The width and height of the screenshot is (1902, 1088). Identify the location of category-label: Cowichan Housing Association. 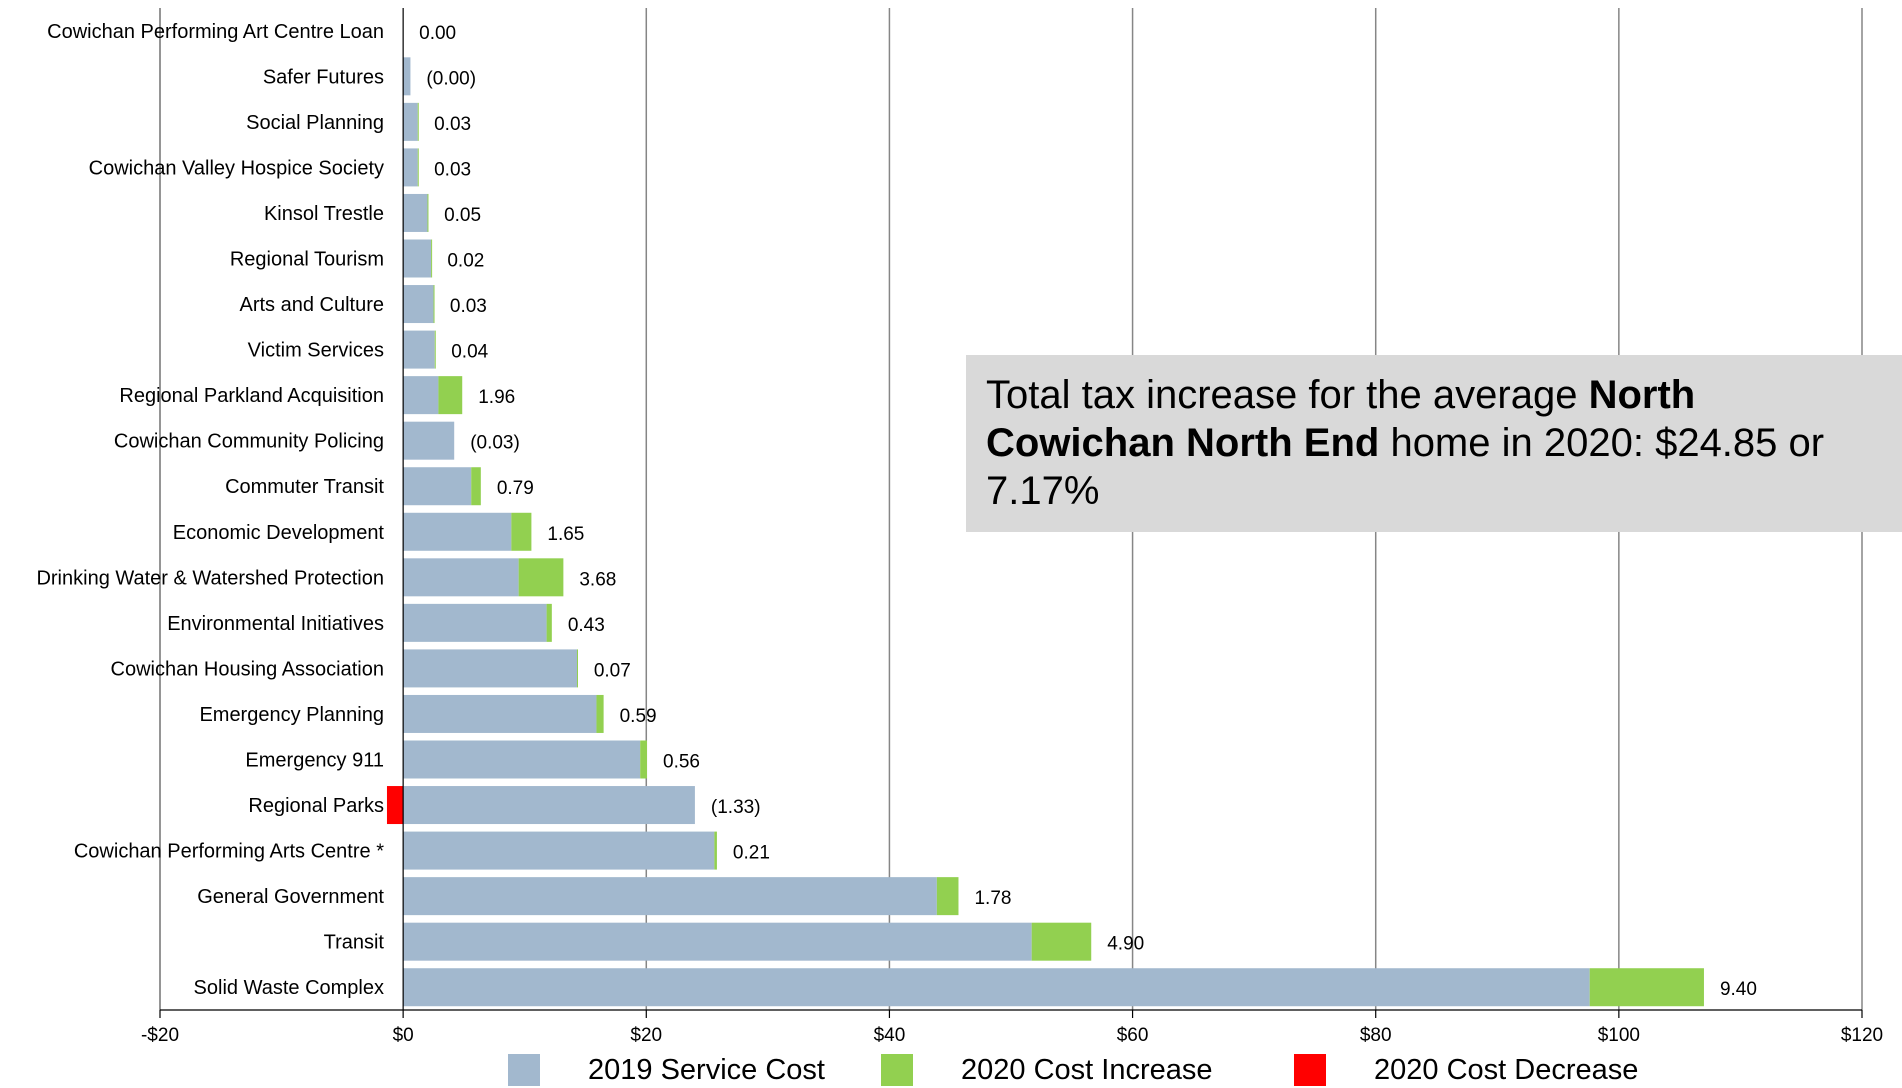
(248, 669).